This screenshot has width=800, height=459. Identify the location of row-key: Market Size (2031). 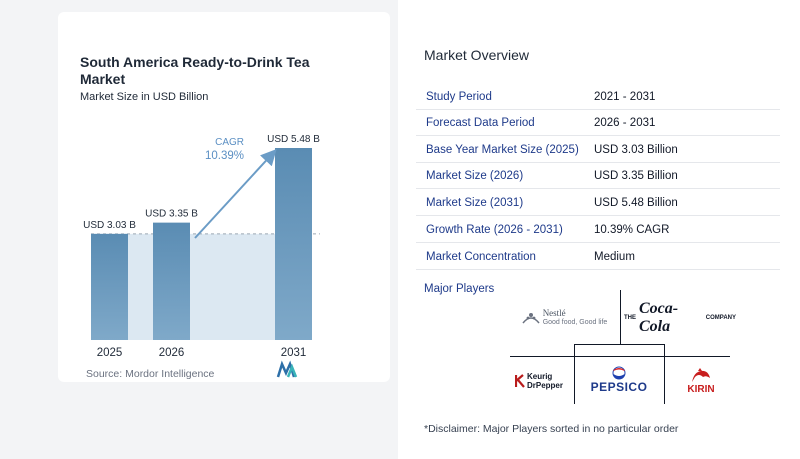
(475, 203).